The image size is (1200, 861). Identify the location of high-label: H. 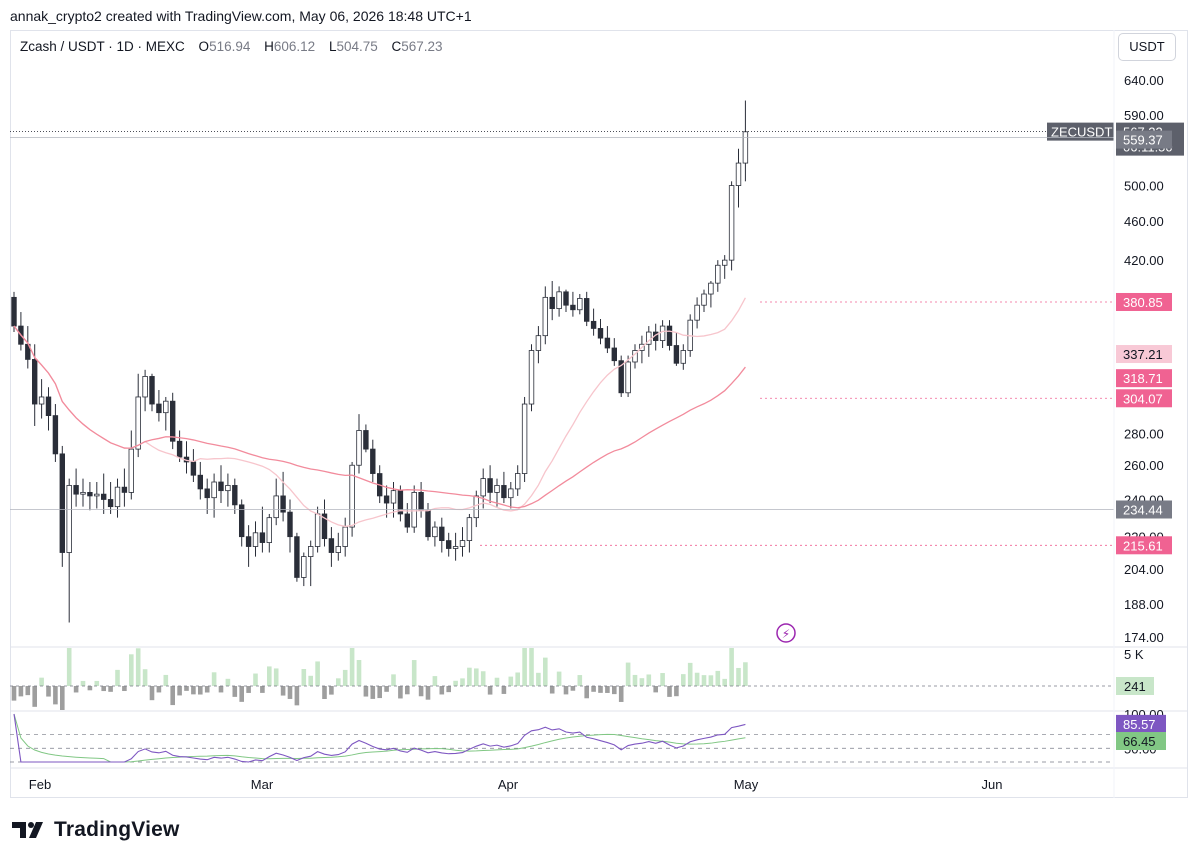
(269, 46).